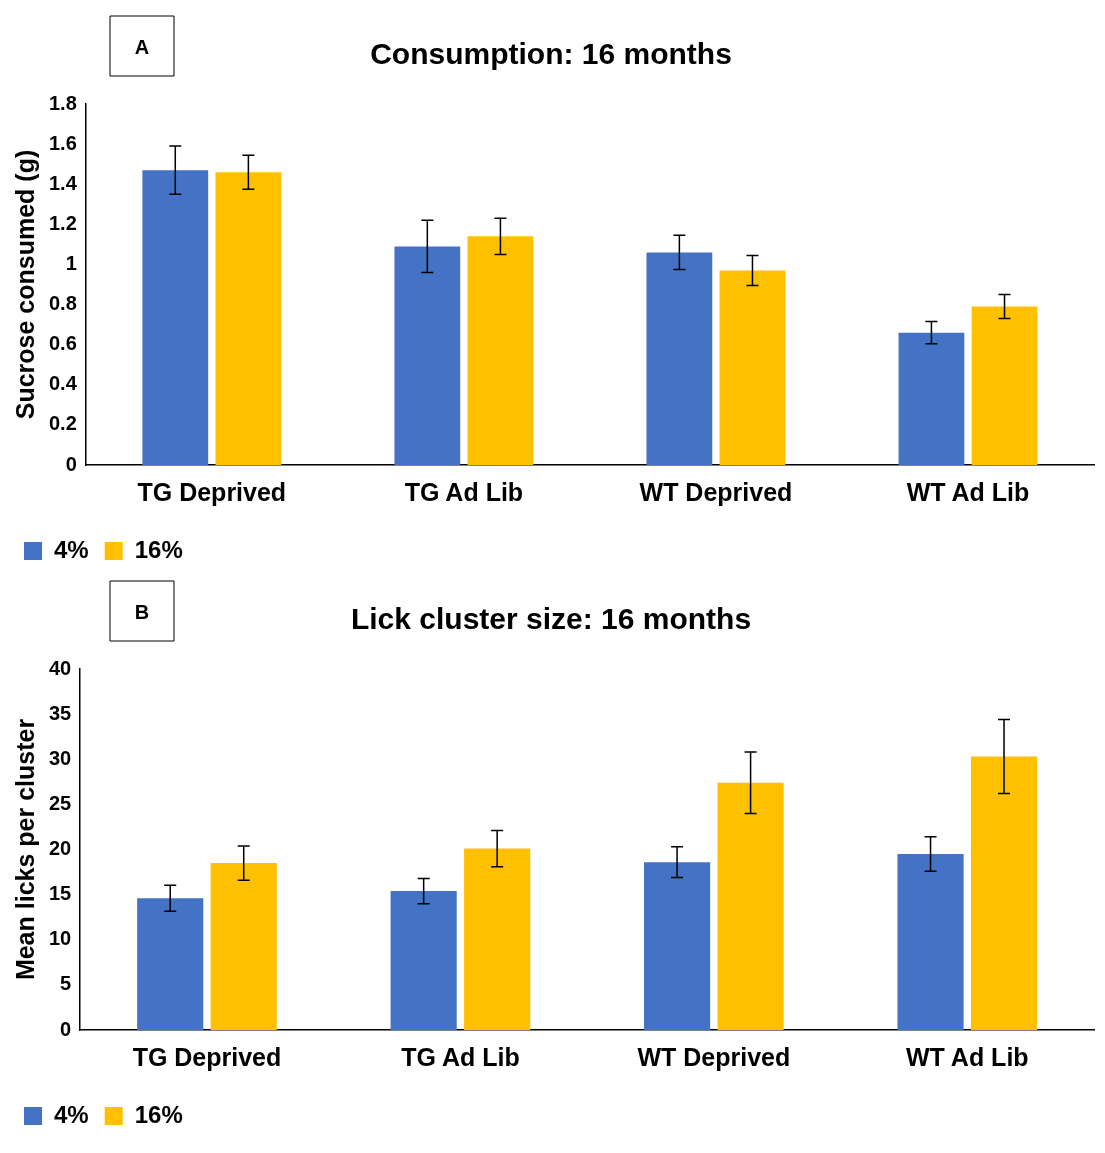 The height and width of the screenshot is (1153, 1105). What do you see at coordinates (66, 983) in the screenshot?
I see `y-tick-label: 5` at bounding box center [66, 983].